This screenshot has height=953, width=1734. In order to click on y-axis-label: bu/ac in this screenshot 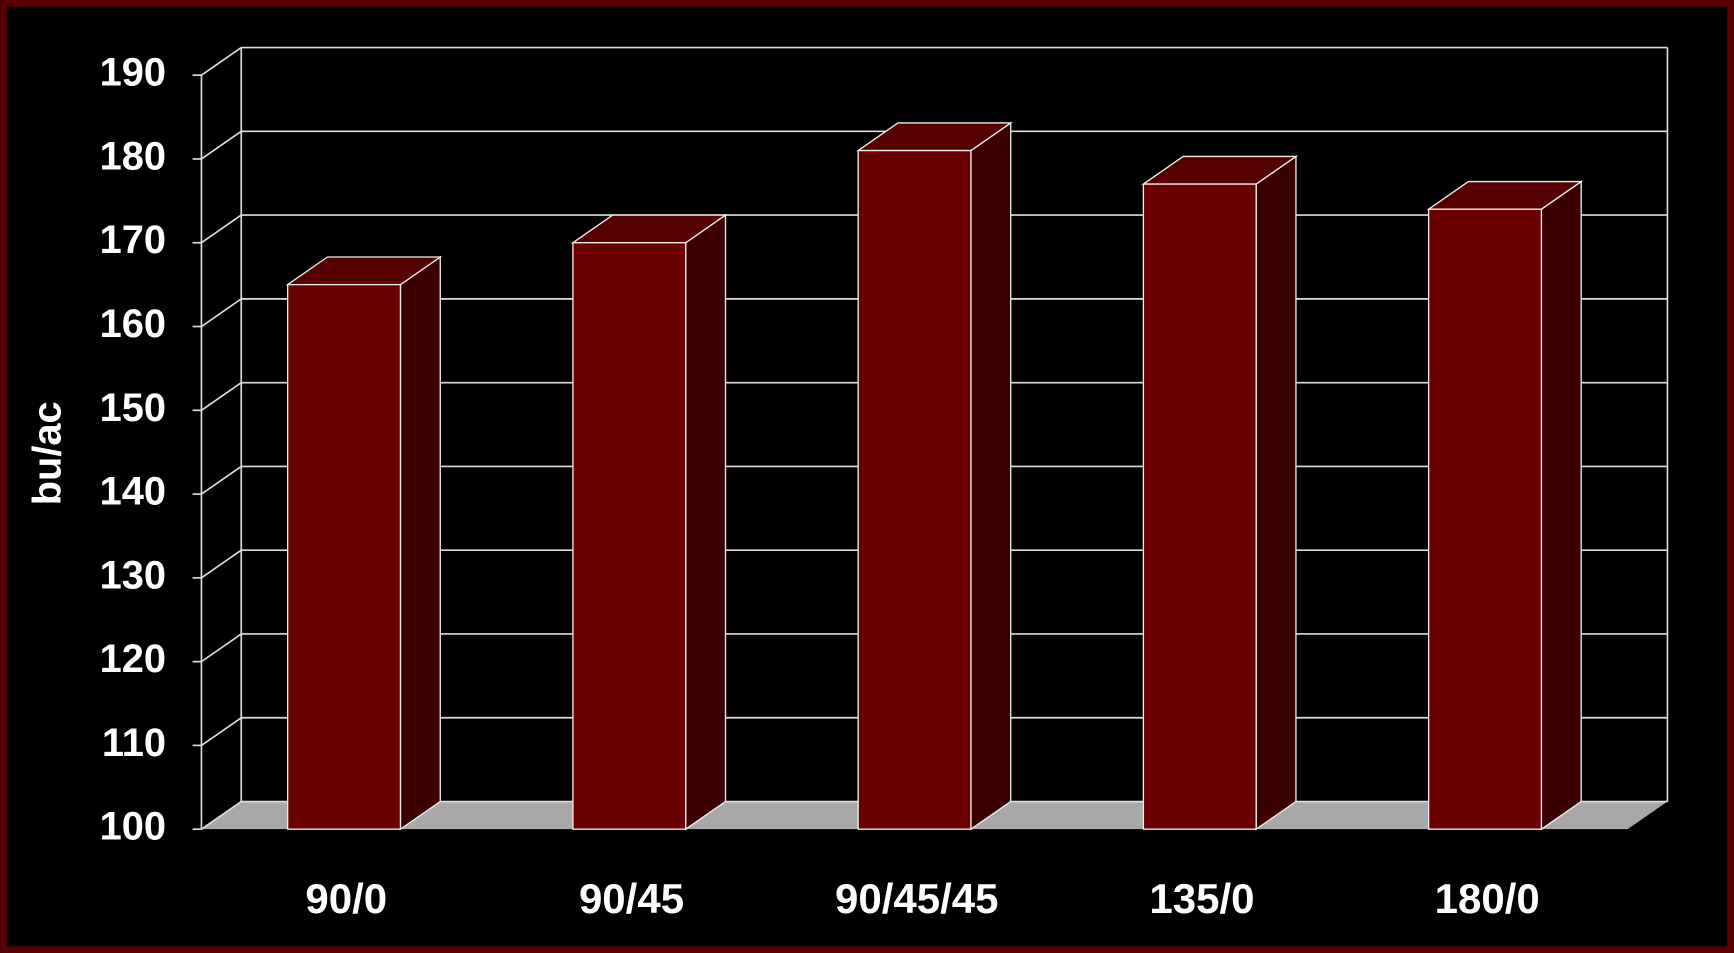, I will do `click(48, 453)`.